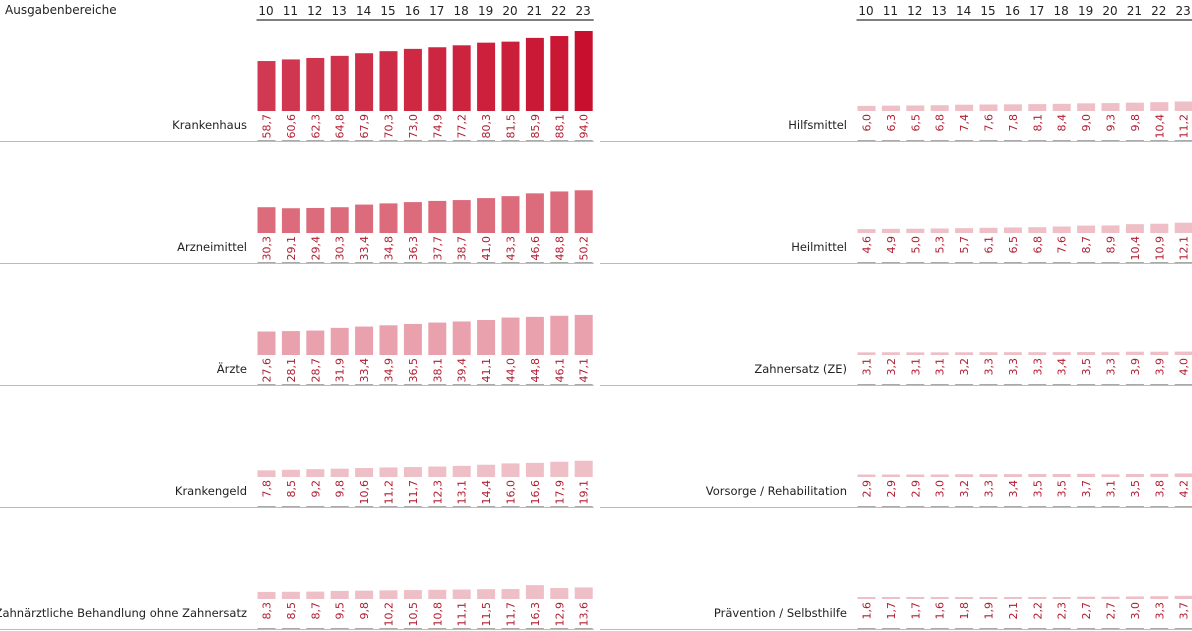 The height and width of the screenshot is (631, 1192). I want to click on data-label: 46,6, so click(535, 248).